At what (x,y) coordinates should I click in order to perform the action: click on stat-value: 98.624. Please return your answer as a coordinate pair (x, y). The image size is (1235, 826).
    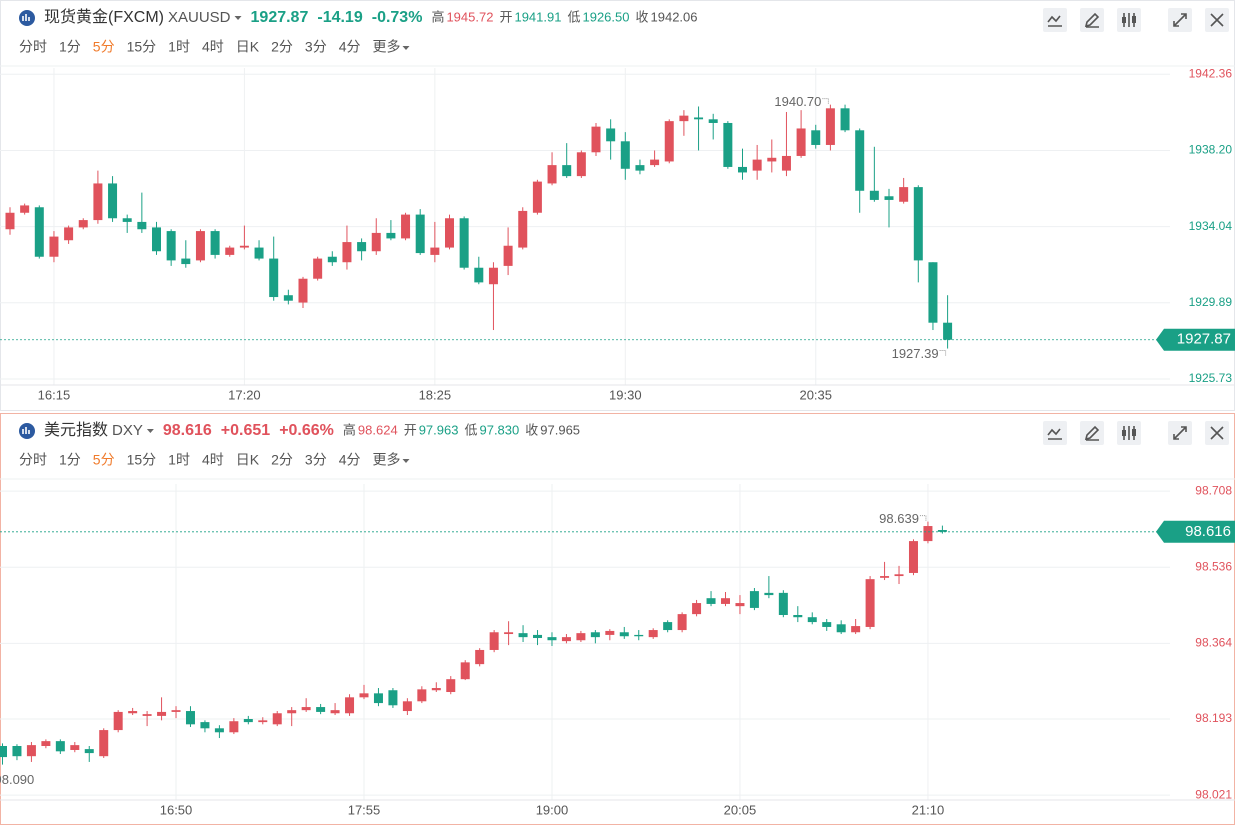
    Looking at the image, I should click on (378, 429).